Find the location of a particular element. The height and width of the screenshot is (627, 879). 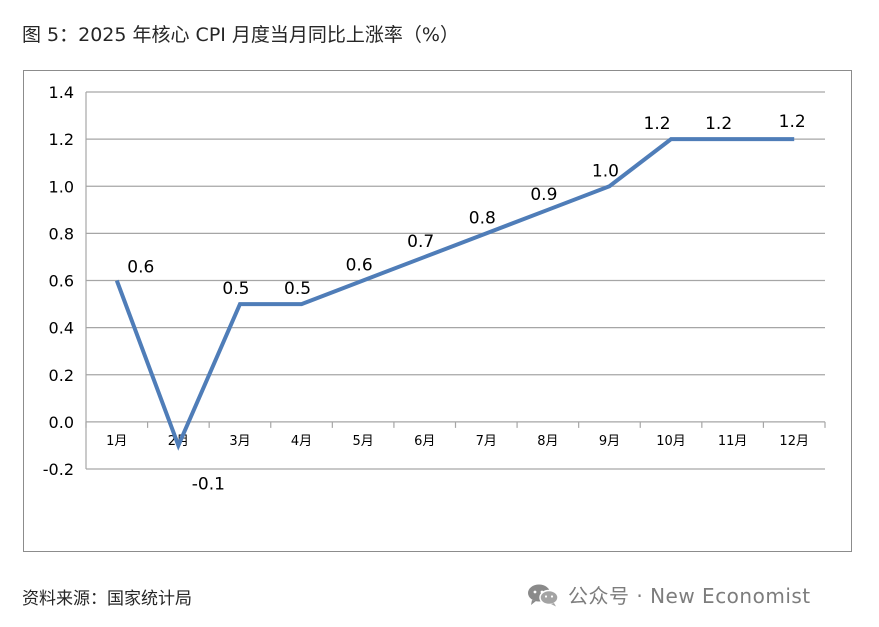

x-tick-label: 5月 is located at coordinates (362, 441).